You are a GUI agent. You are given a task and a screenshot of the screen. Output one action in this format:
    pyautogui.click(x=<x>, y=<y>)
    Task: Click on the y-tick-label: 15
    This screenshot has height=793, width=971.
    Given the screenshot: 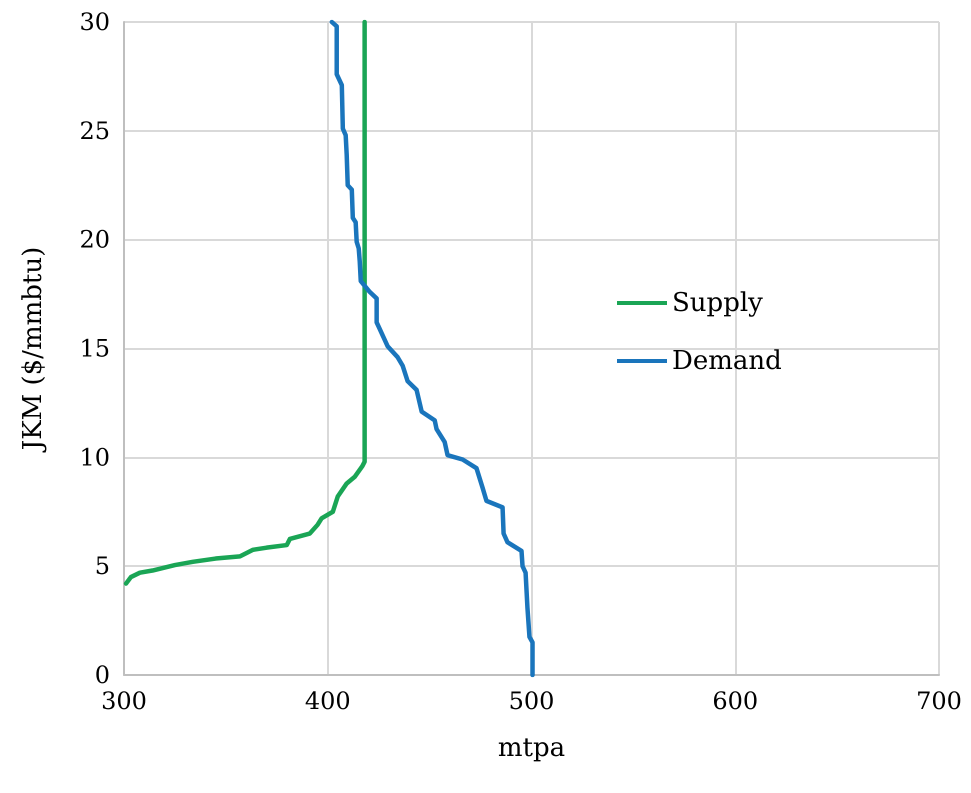 What is the action you would take?
    pyautogui.click(x=94, y=348)
    